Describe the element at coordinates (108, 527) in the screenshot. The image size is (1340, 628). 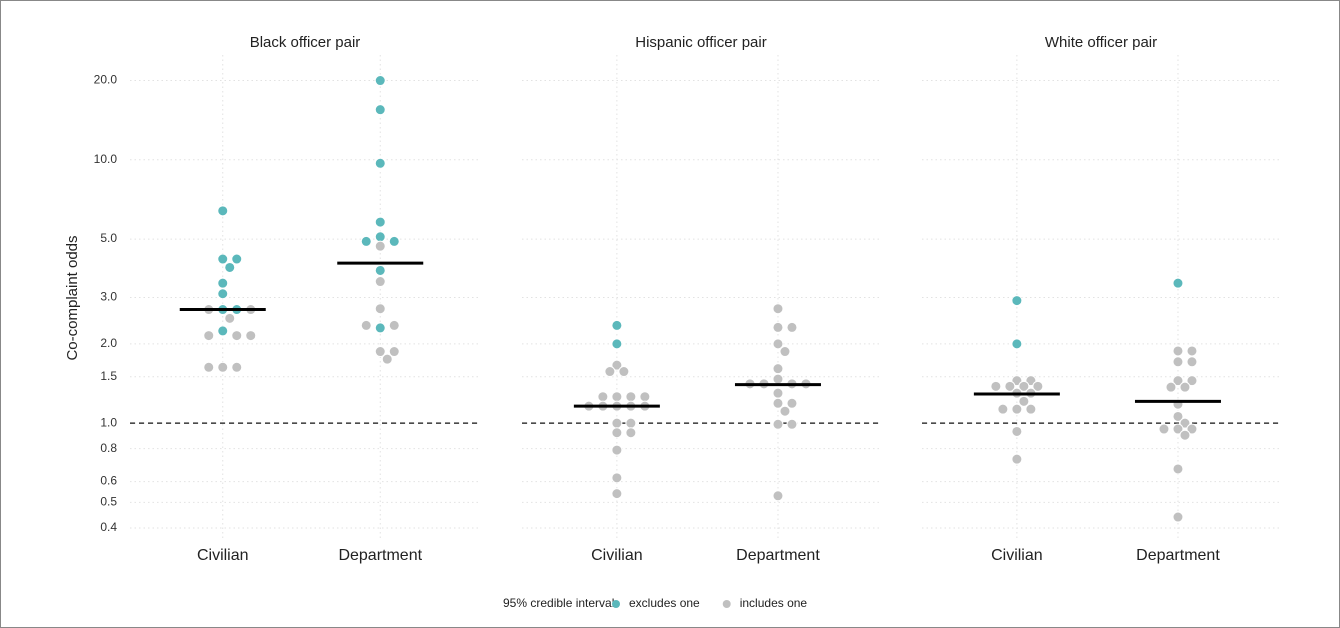
I see `y-tick-label: 0.4` at that location.